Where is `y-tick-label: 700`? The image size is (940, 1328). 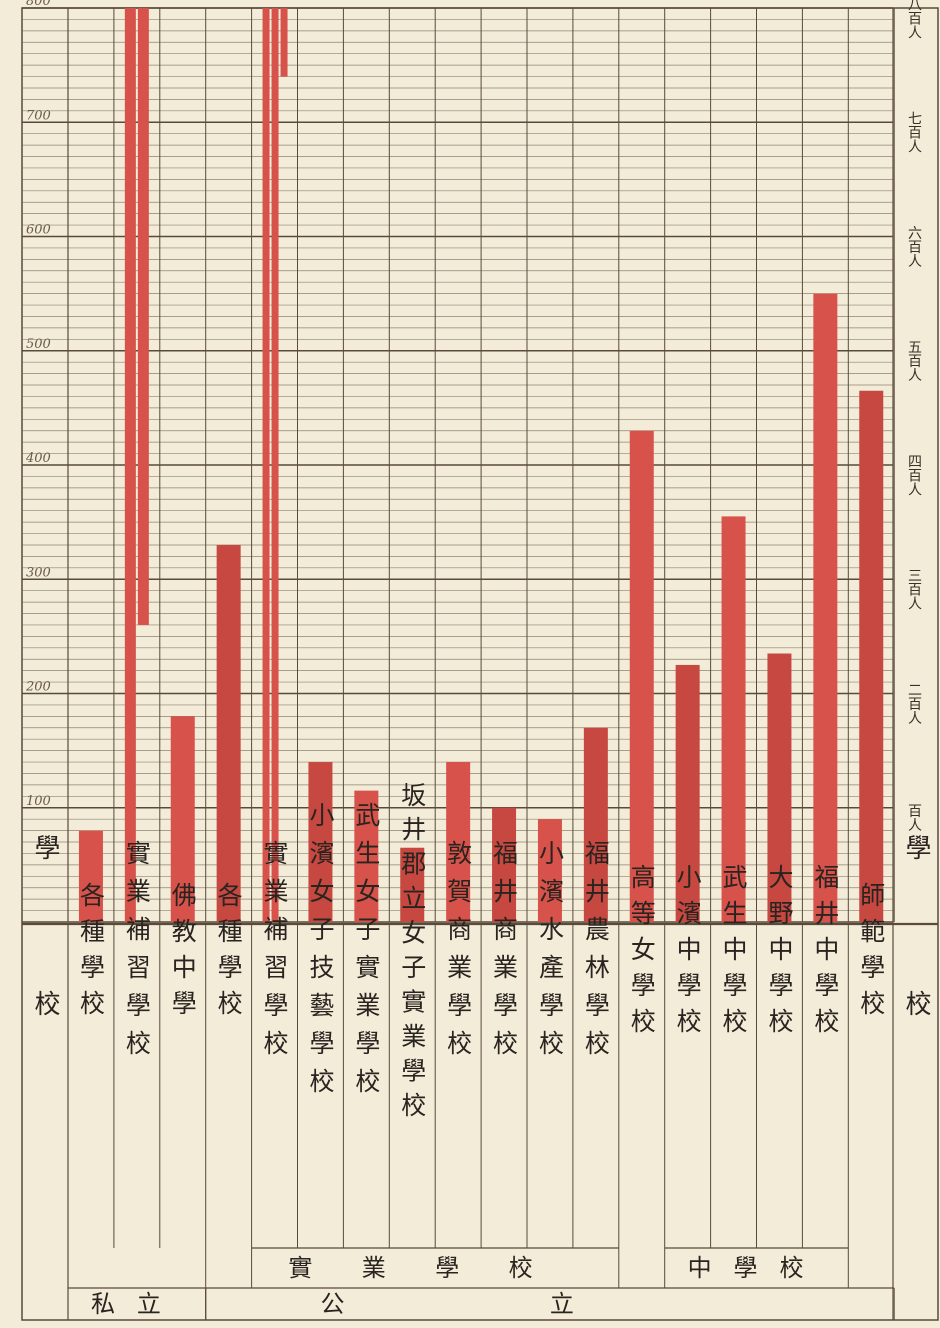 y-tick-label: 700 is located at coordinates (38, 115).